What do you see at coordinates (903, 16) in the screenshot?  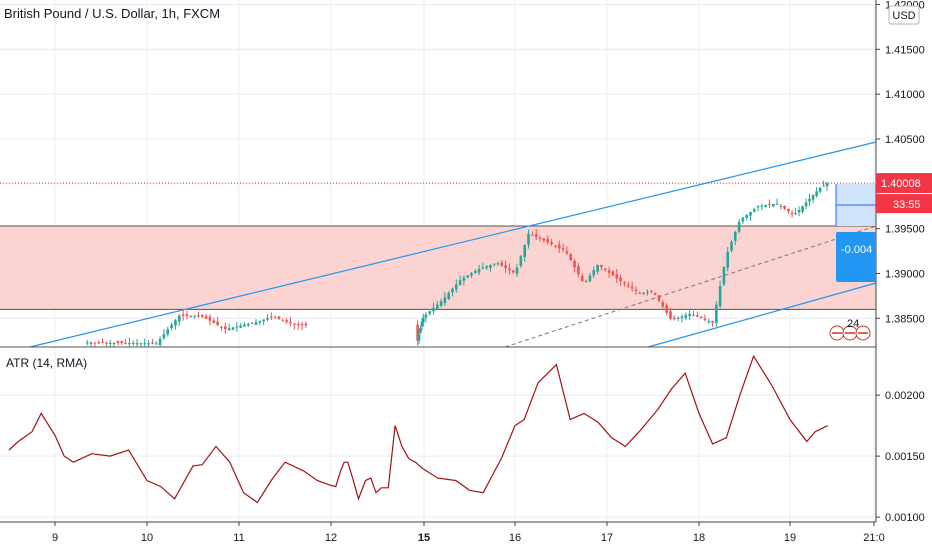 I see `currency-label: USD` at bounding box center [903, 16].